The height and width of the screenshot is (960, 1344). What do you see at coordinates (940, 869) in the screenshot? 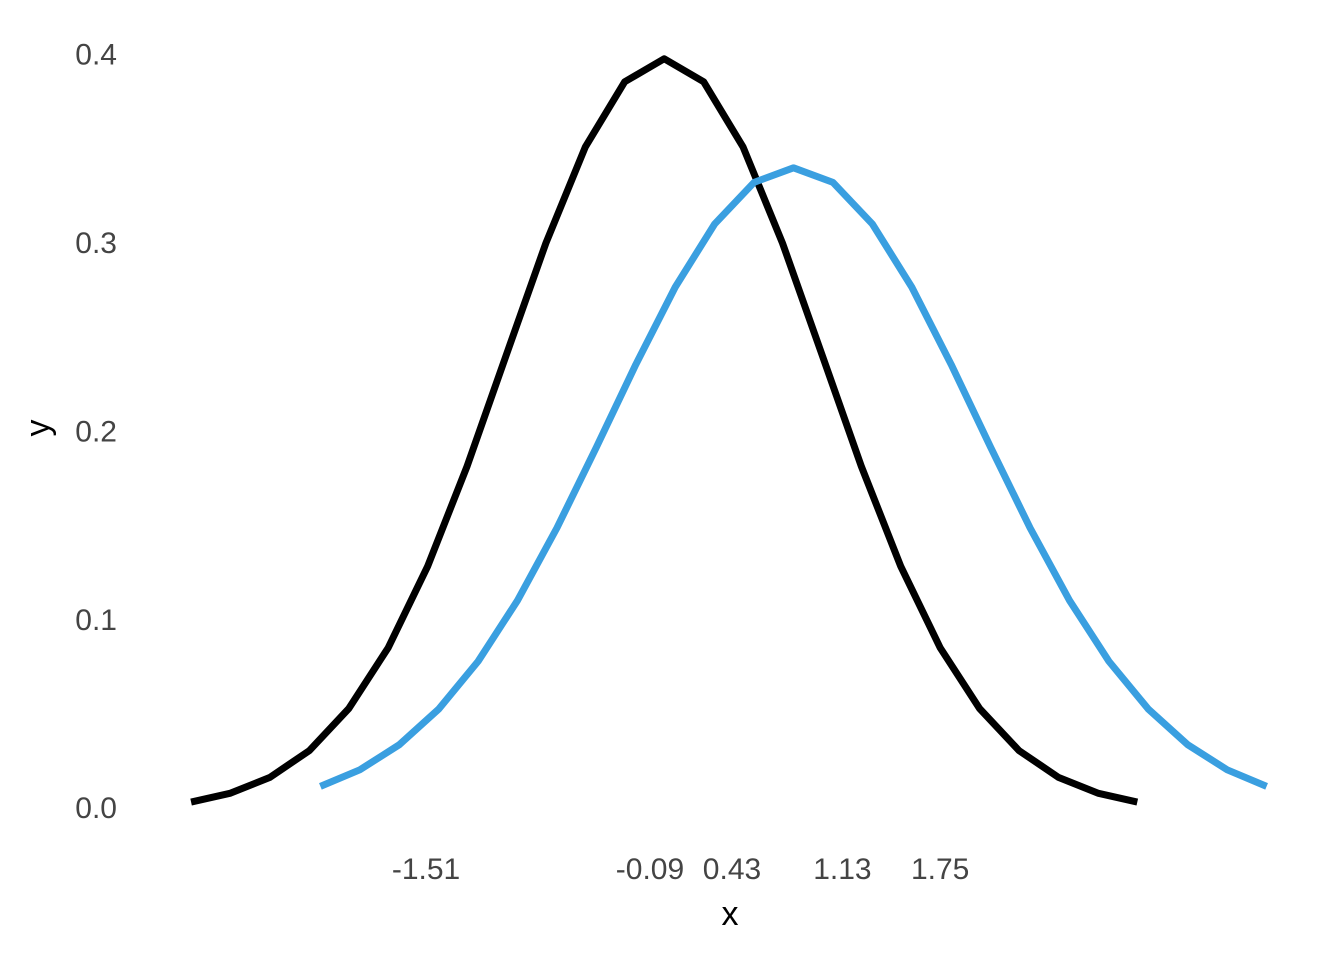
I see `x-tick-label: 1.75` at bounding box center [940, 869].